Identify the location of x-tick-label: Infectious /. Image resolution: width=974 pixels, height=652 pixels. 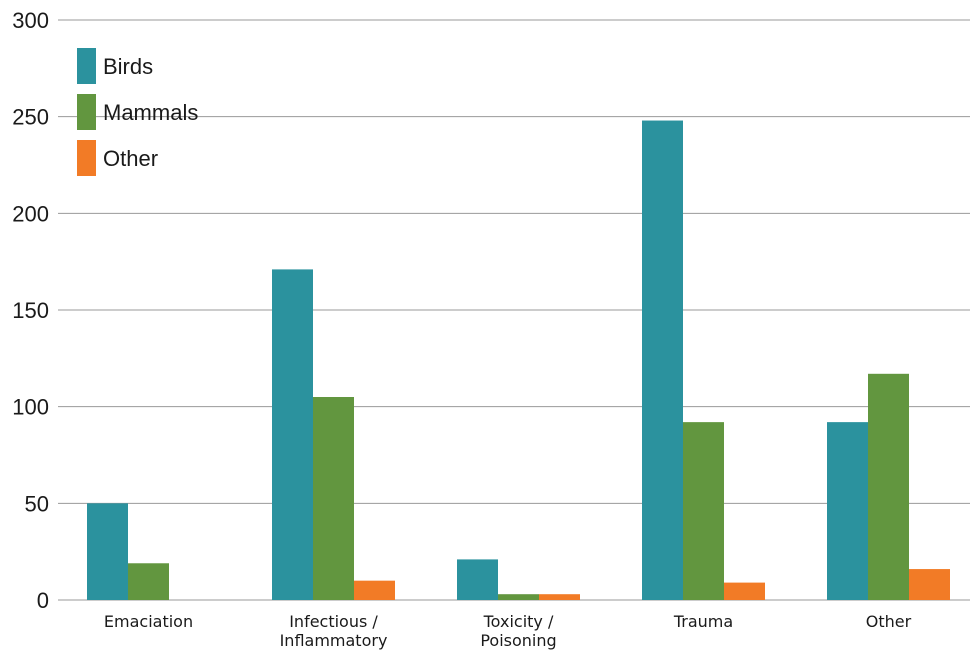
(333, 621).